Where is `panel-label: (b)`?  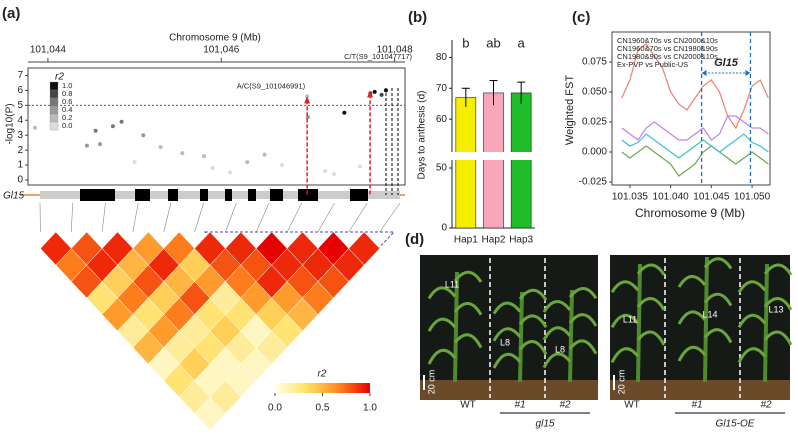 panel-label: (b) is located at coordinates (417, 17).